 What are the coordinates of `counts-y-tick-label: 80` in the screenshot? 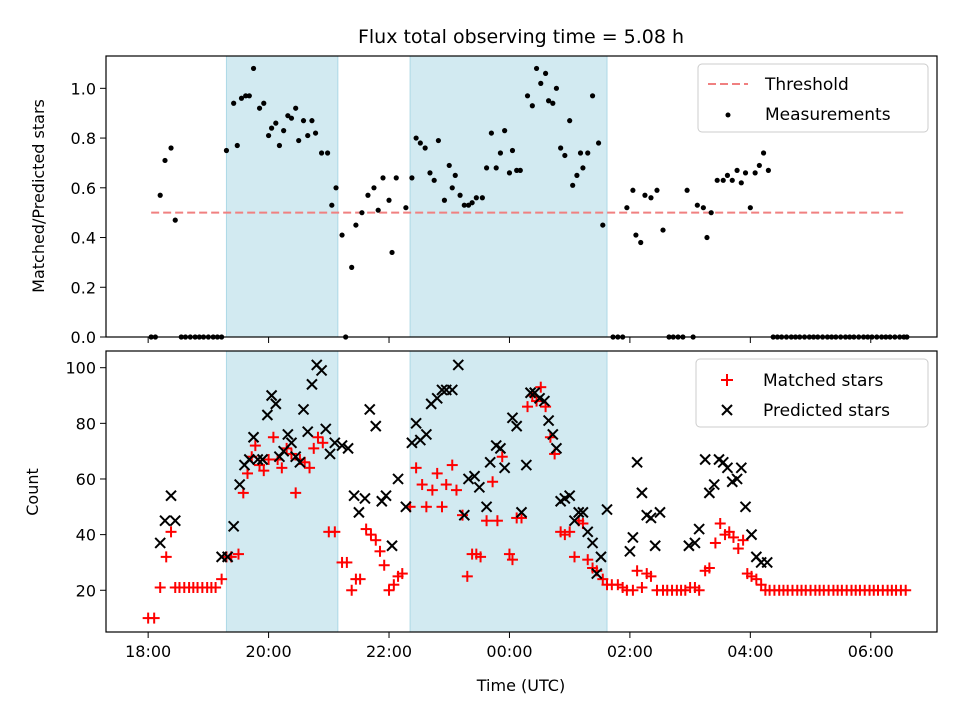 It's located at (86, 423).